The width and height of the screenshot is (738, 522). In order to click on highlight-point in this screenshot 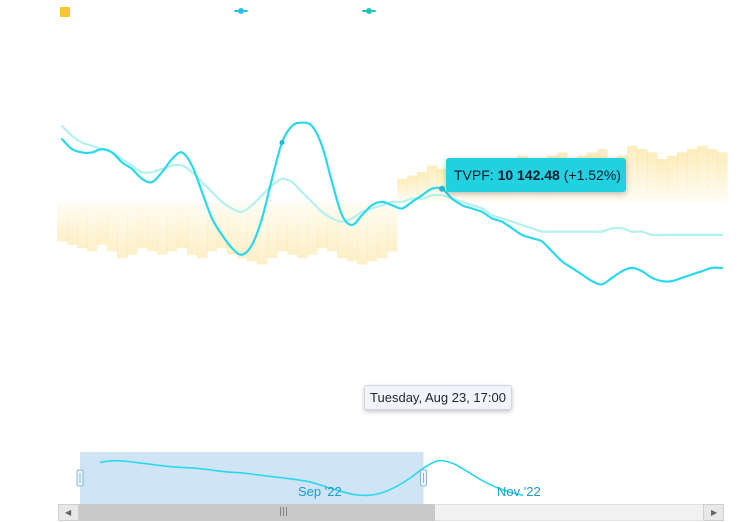, I will do `click(442, 188)`.